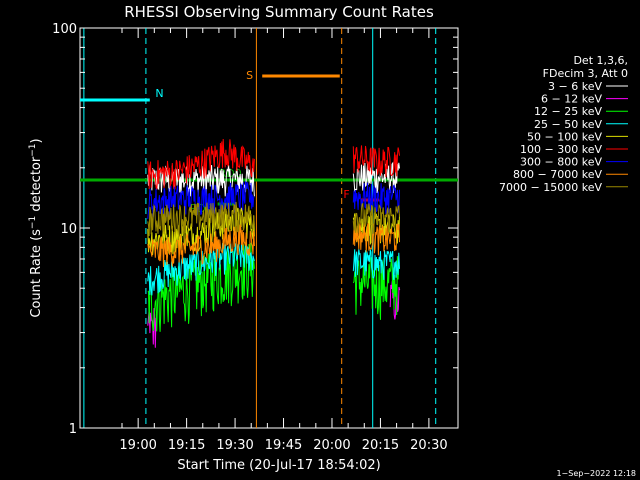 The height and width of the screenshot is (480, 640). I want to click on chart-title: RHESSI Observing Summary Count Rates, so click(279, 12).